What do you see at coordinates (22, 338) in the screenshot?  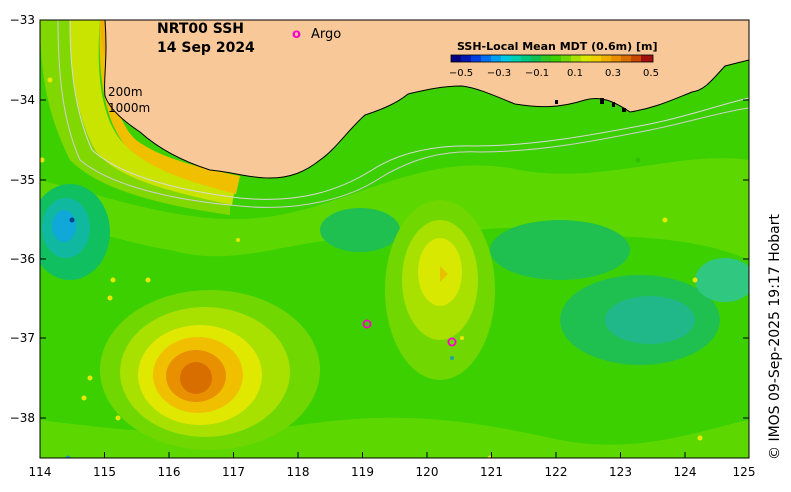 I see `y-tick-label: −37` at bounding box center [22, 338].